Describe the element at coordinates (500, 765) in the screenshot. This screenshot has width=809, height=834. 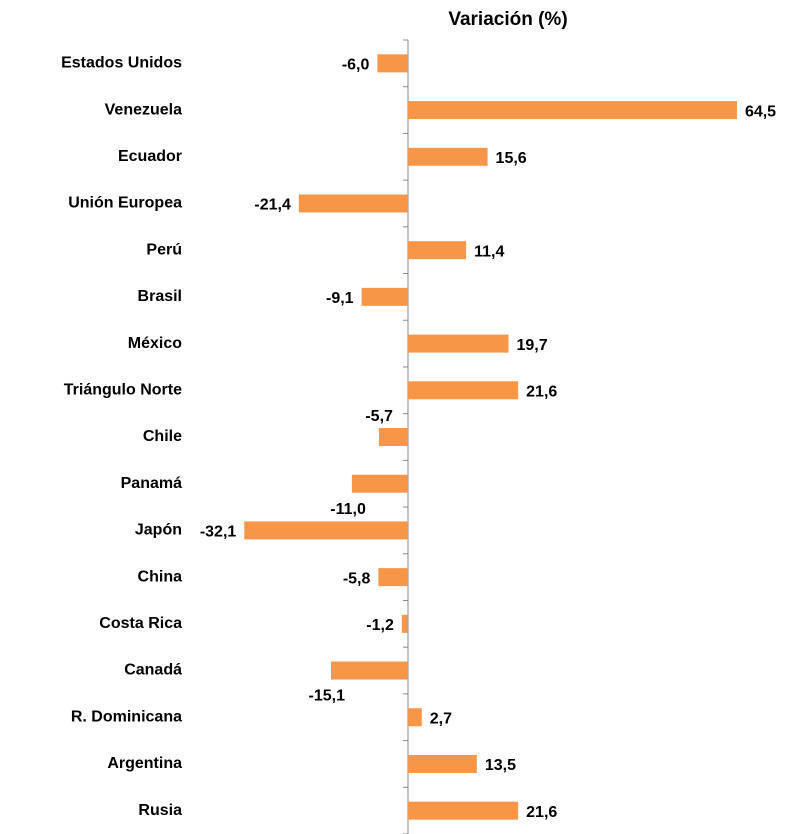
I see `value-label: 13,5` at that location.